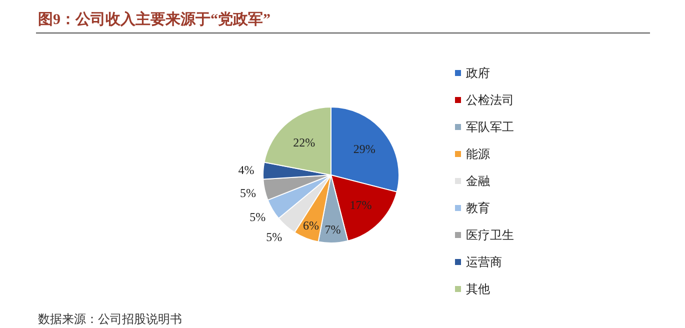  I want to click on data-label: 17%, so click(361, 205).